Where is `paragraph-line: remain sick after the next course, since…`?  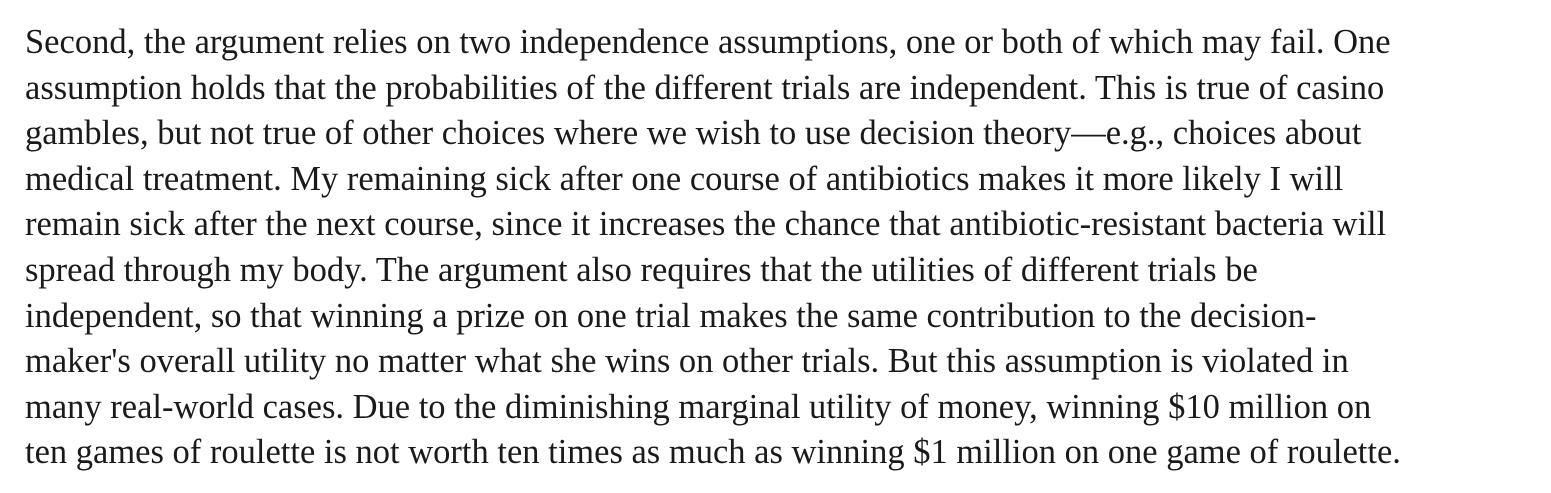
paragraph-line: remain sick after the next course, since… is located at coordinates (706, 224).